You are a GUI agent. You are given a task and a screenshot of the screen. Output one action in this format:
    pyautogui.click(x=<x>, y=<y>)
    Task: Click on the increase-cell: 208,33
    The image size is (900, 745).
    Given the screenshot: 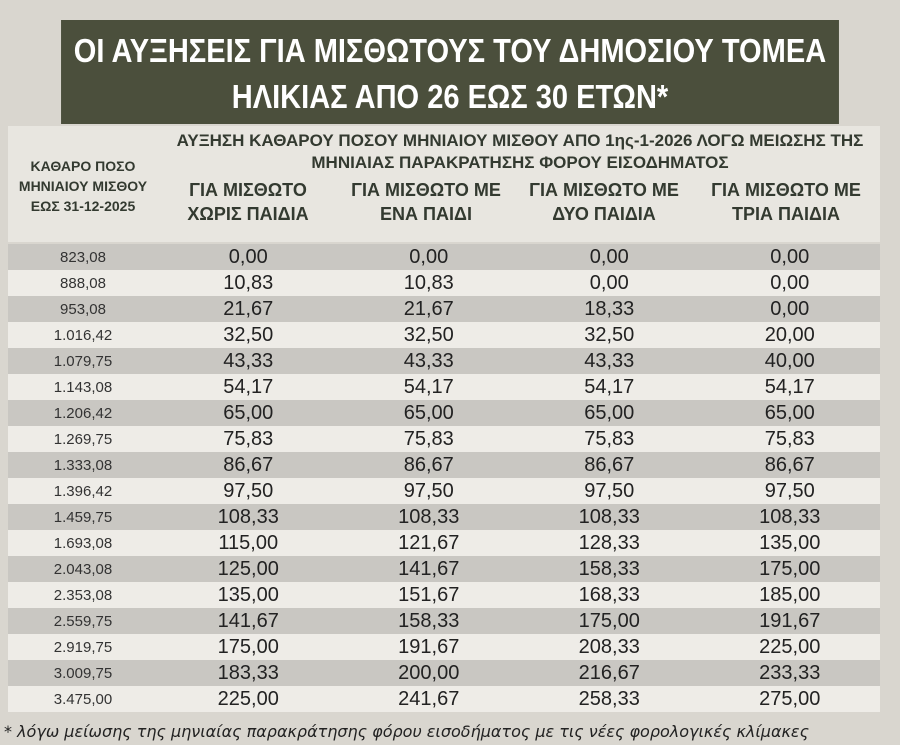 What is the action you would take?
    pyautogui.click(x=609, y=647)
    